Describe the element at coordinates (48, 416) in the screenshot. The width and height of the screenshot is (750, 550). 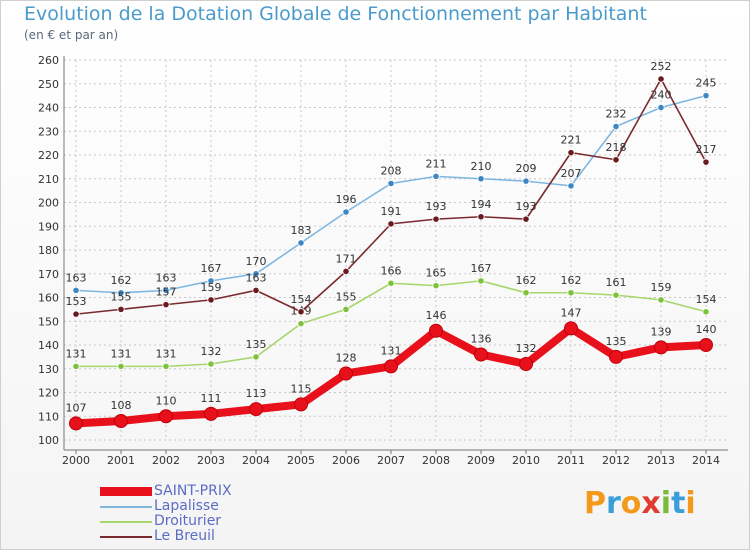
I see `y-tick-label: 110` at that location.